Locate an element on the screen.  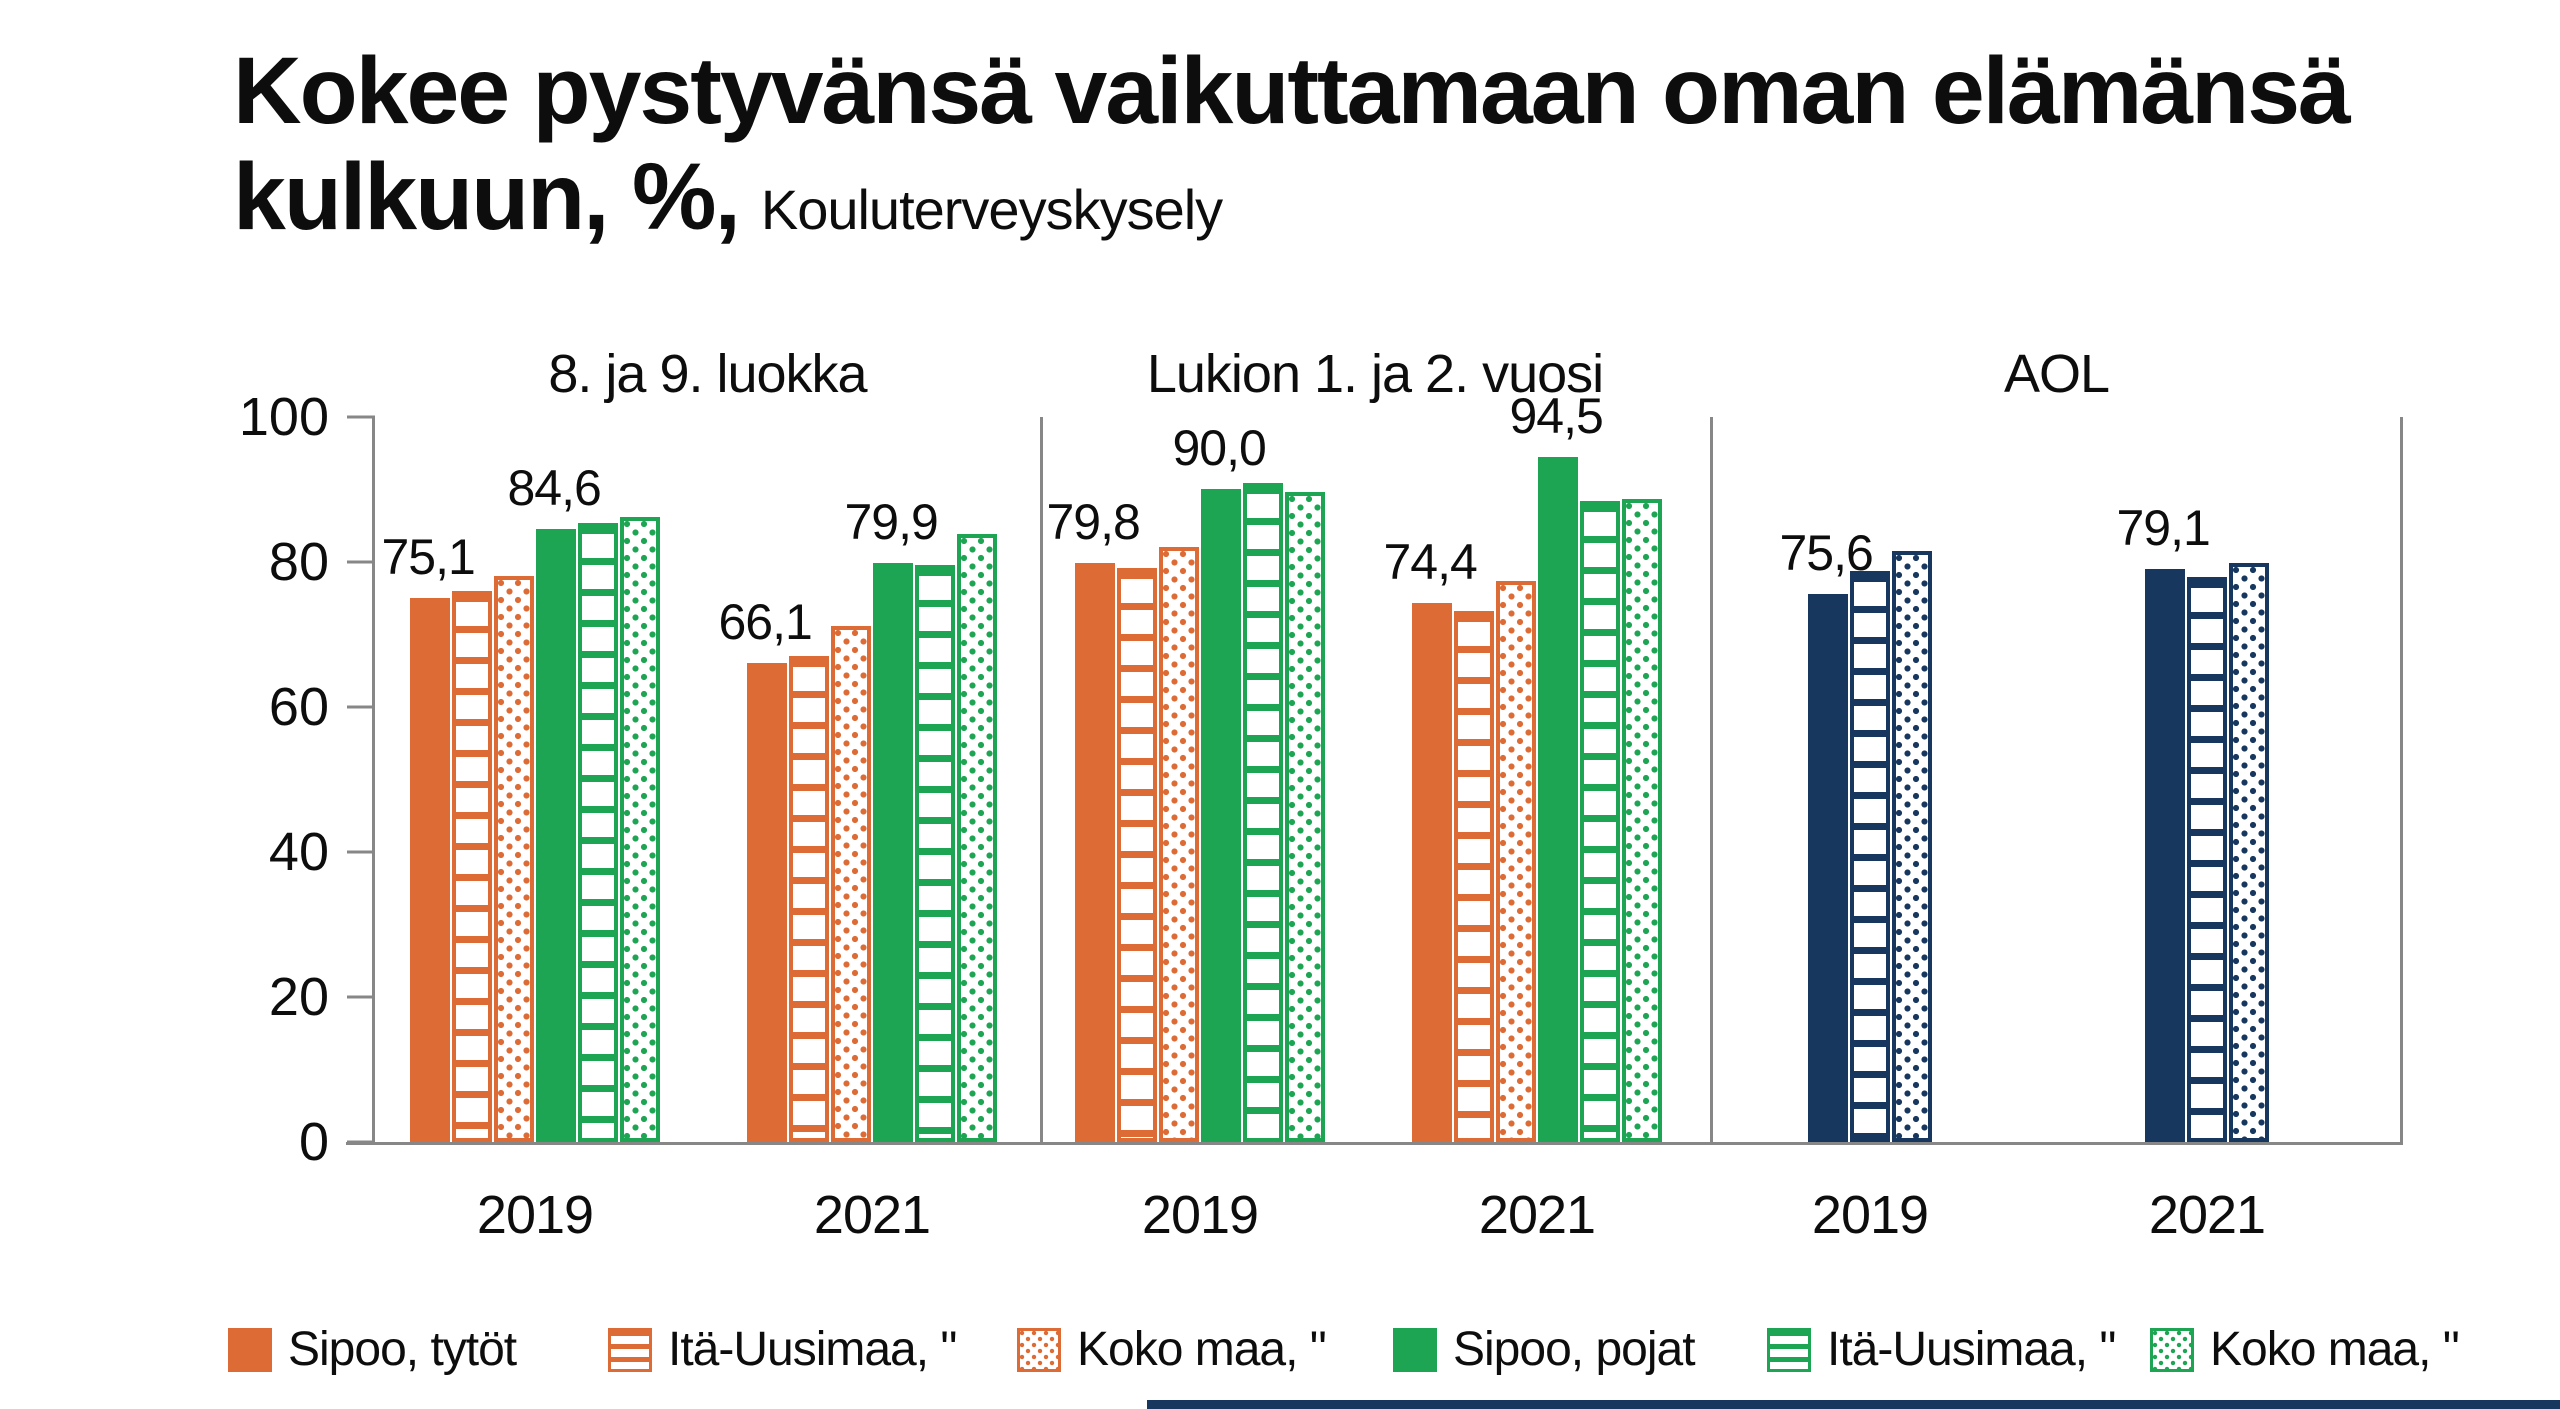
y-axis-line is located at coordinates (373, 781).